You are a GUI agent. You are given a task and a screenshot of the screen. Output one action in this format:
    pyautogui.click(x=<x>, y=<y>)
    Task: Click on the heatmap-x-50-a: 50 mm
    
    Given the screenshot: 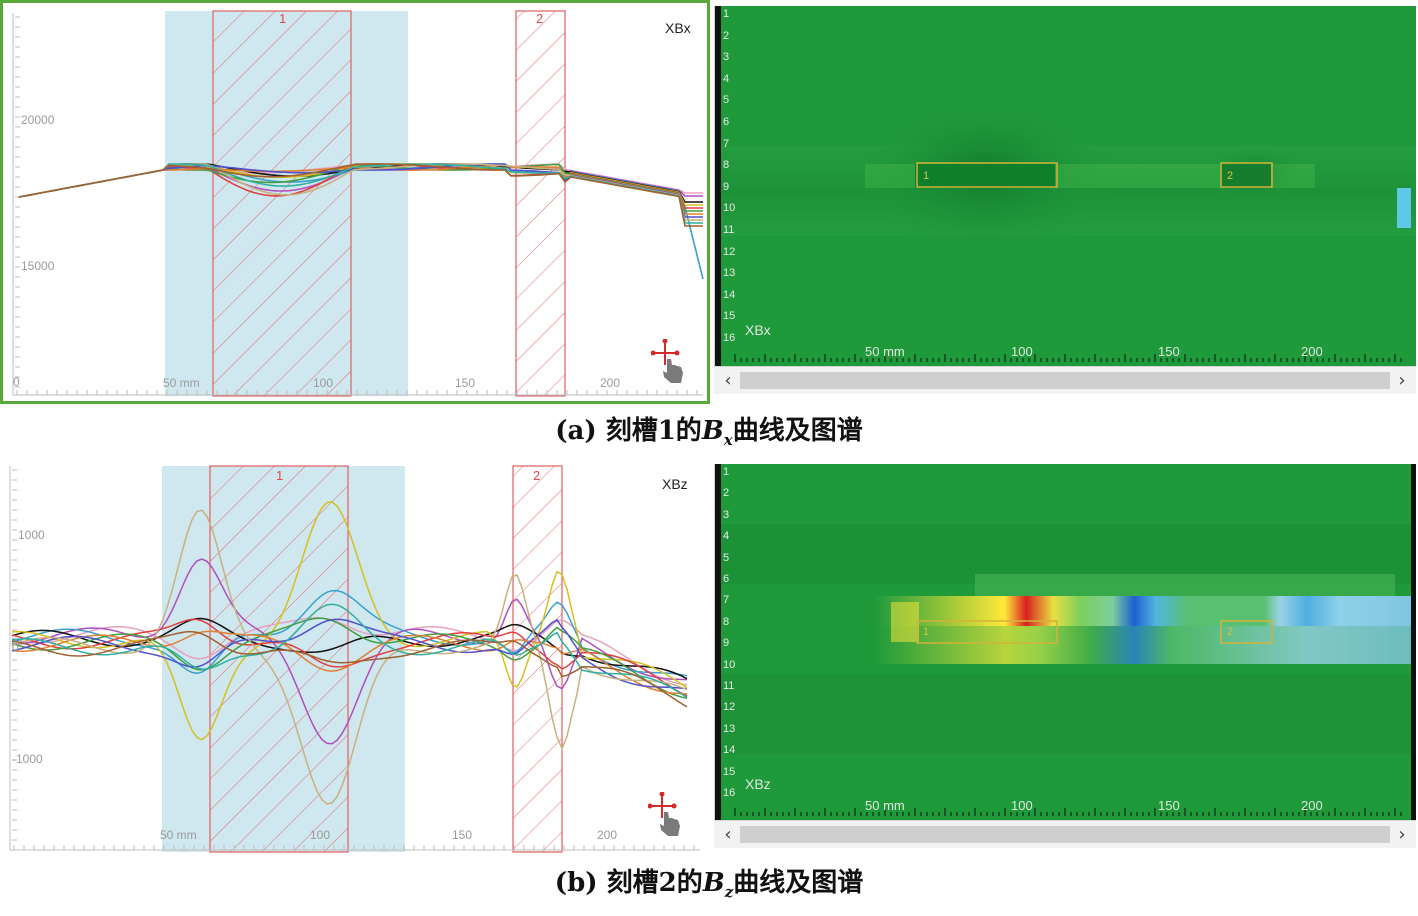 What is the action you would take?
    pyautogui.click(x=885, y=351)
    